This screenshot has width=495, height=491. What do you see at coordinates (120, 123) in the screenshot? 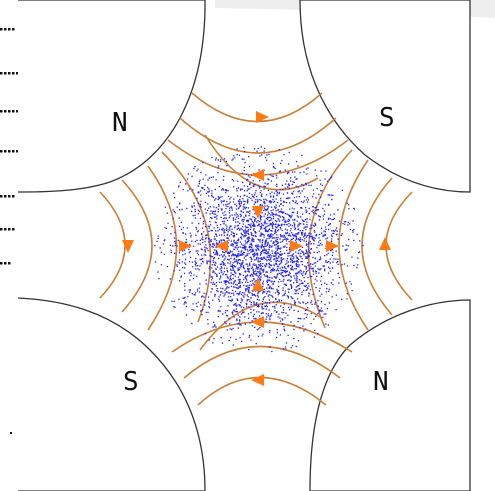
I see `pole-label-top-left: N` at bounding box center [120, 123].